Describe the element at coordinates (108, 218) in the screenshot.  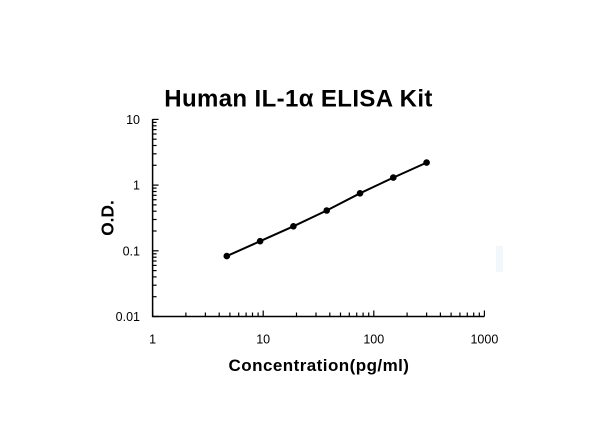
I see `svg-text: O.D.` at that location.